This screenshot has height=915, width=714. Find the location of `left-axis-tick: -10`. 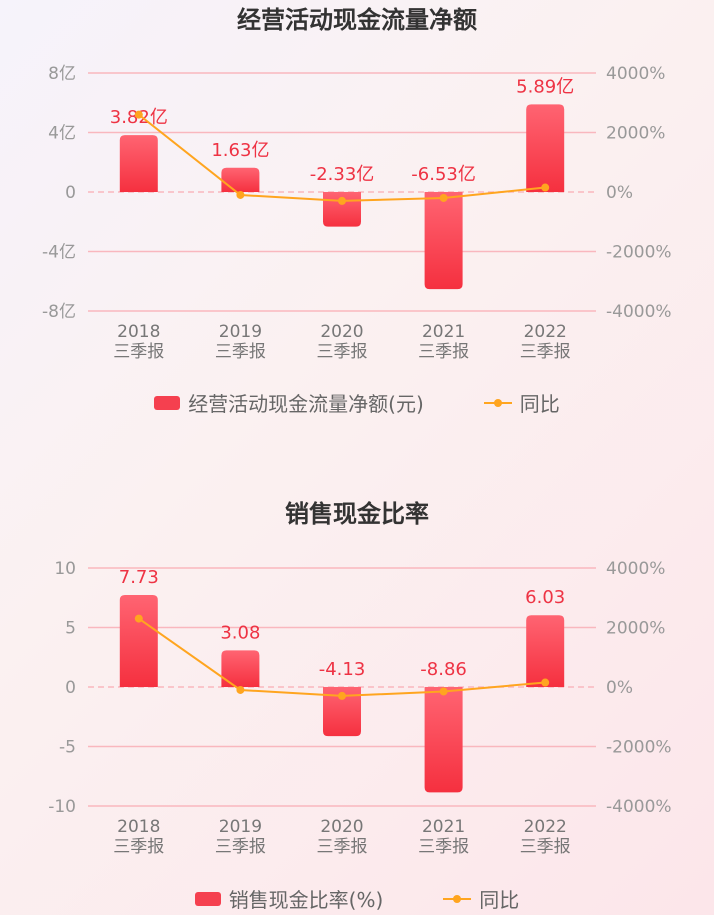

left-axis-tick: -10 is located at coordinates (62, 807).